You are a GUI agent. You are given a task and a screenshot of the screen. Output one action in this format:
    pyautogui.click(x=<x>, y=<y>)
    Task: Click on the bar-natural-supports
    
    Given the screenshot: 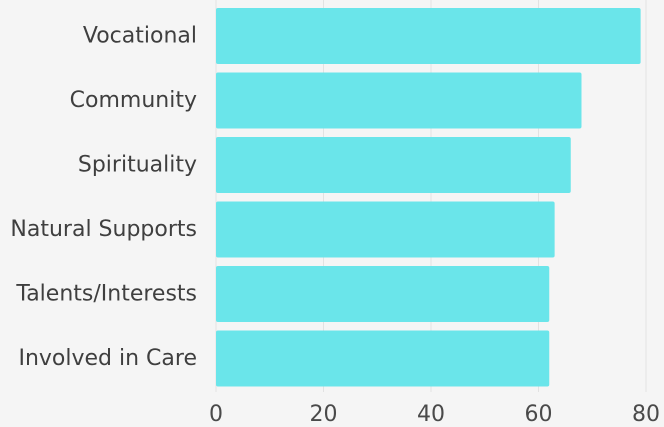 What is the action you would take?
    pyautogui.click(x=385, y=229)
    